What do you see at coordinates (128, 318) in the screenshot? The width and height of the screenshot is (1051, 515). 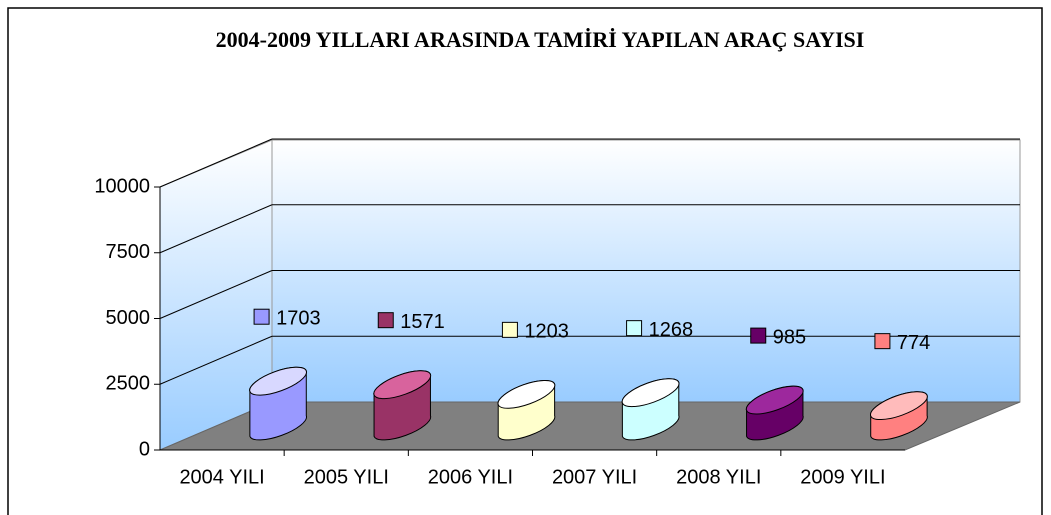 I see `y-tick-label: 5000` at bounding box center [128, 318].